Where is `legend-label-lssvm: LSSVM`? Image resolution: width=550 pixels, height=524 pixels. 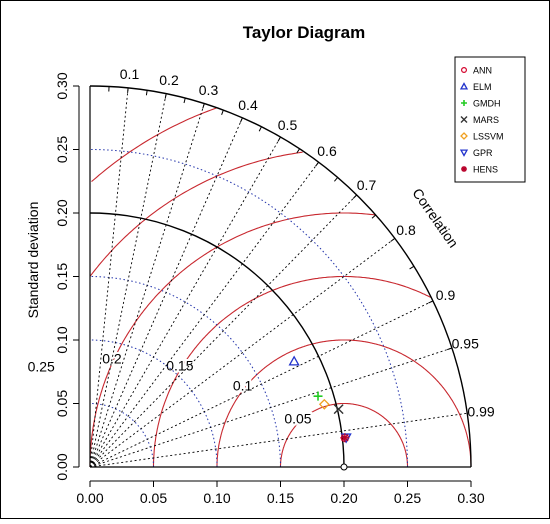 legend-label-lssvm: LSSVM is located at coordinates (488, 137).